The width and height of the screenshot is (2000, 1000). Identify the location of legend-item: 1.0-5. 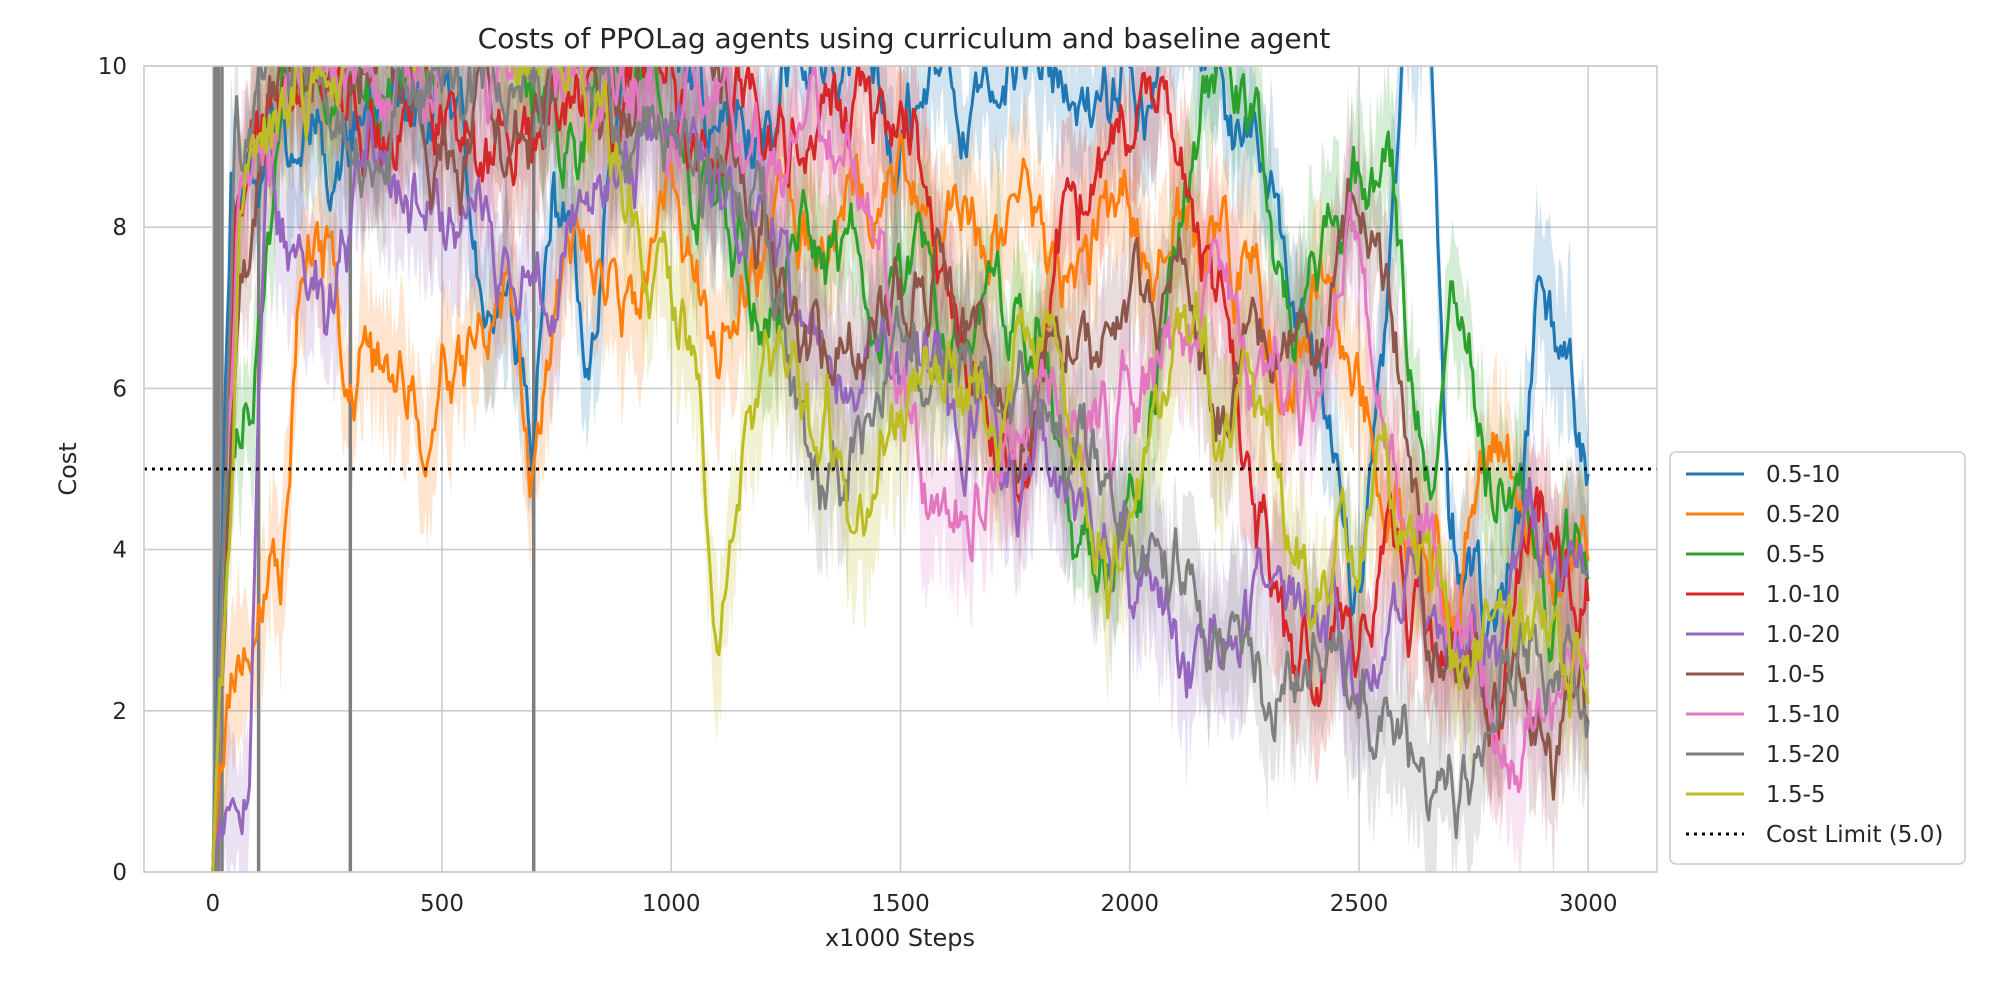
(1756, 675).